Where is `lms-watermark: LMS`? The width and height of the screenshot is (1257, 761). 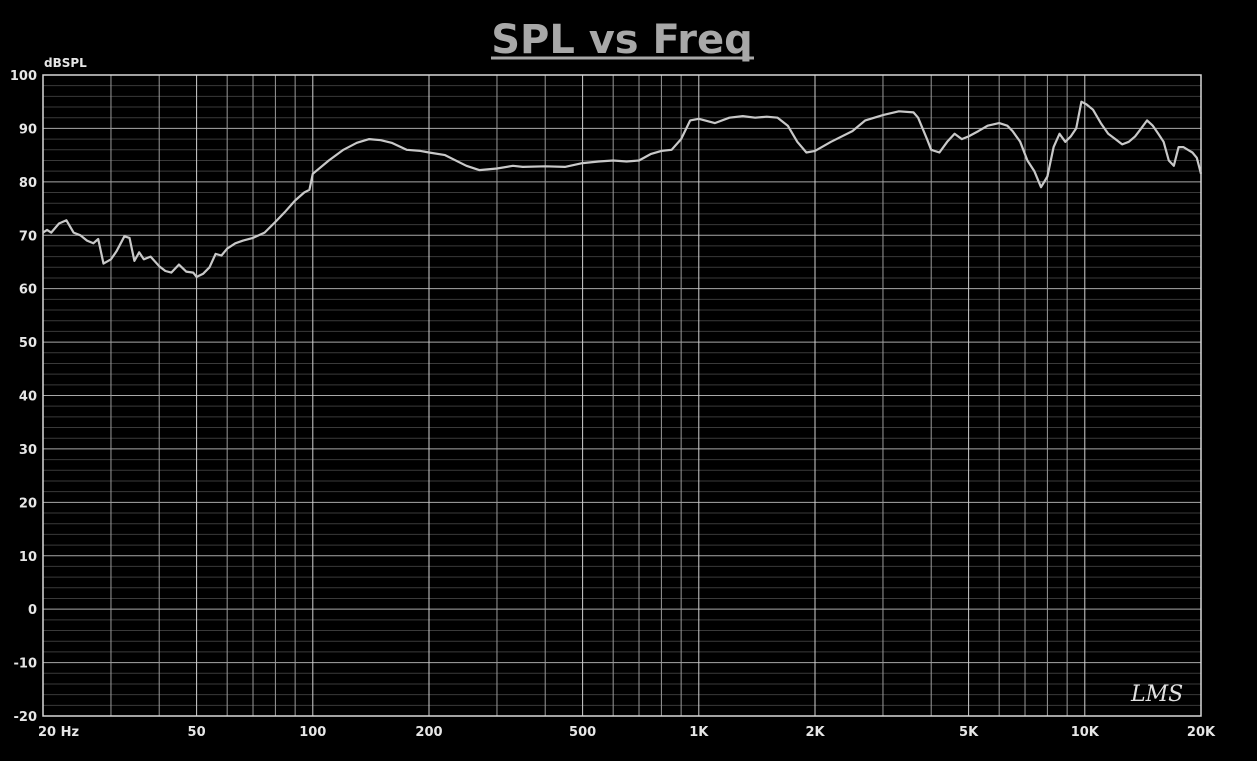 lms-watermark: LMS is located at coordinates (1156, 694).